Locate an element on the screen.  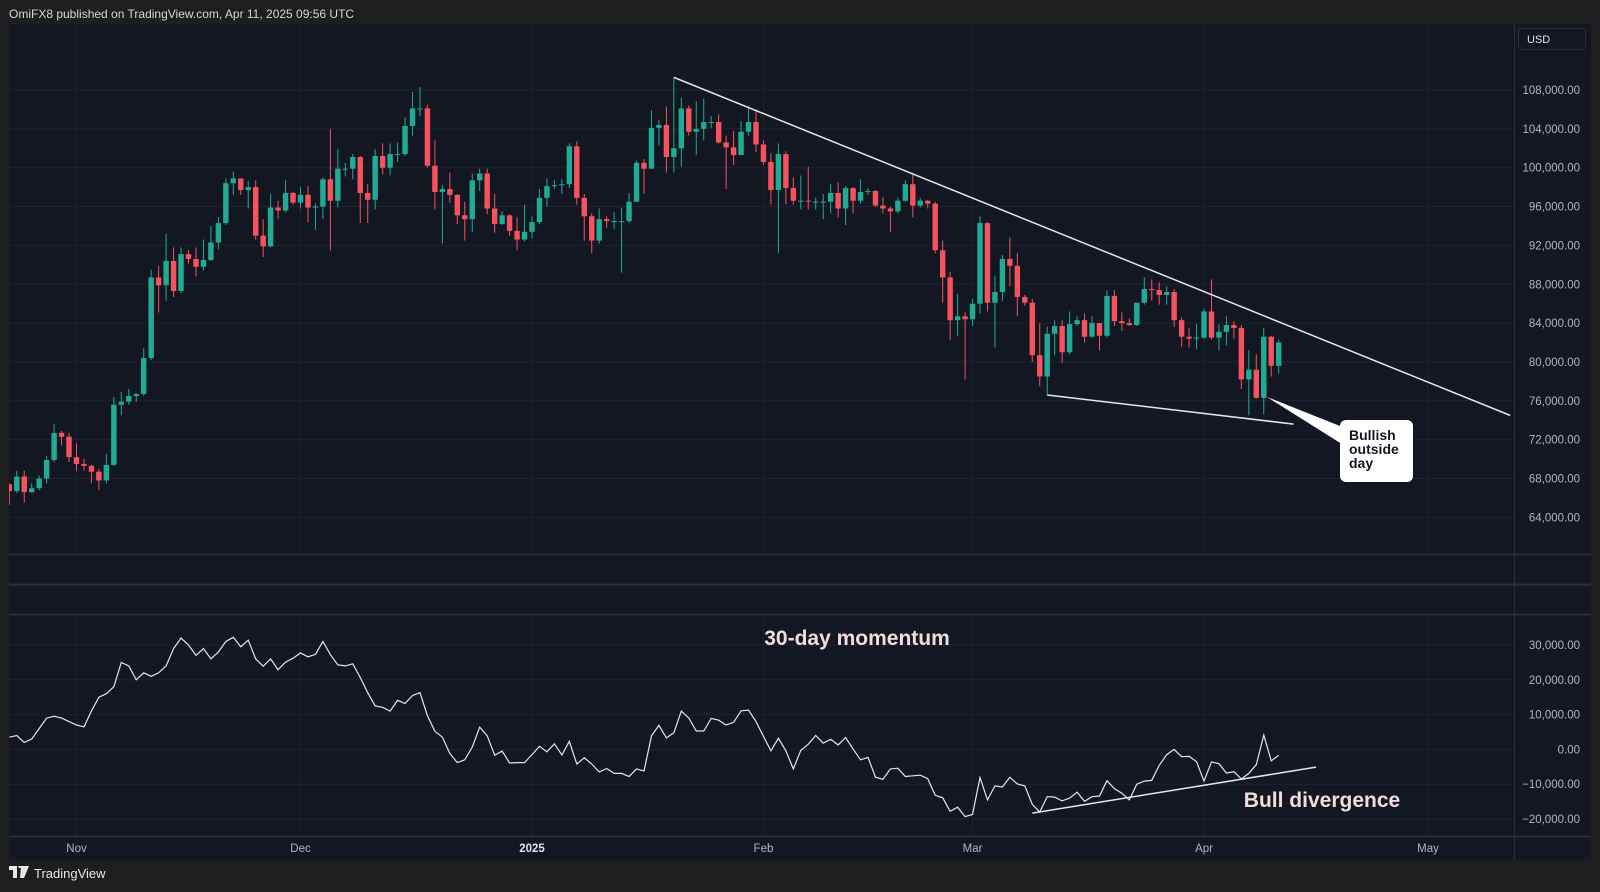
trendline-support is located at coordinates (1170, 409).